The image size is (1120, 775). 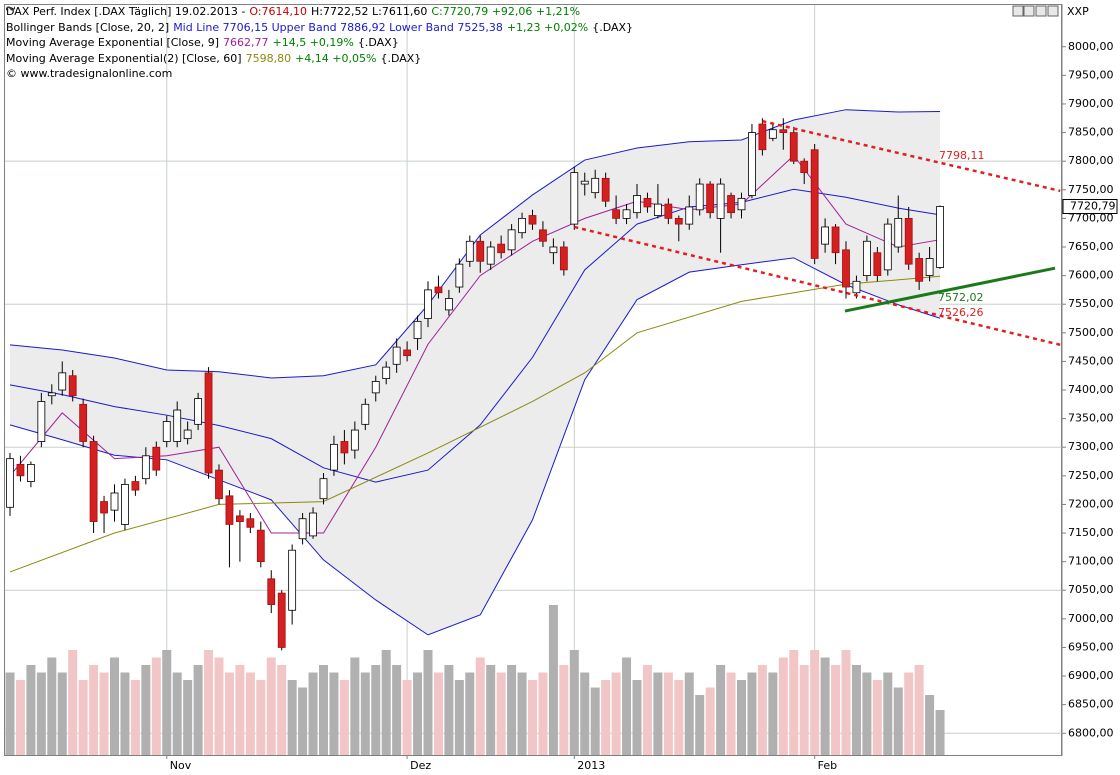 I want to click on trendline, so click(x=911, y=156).